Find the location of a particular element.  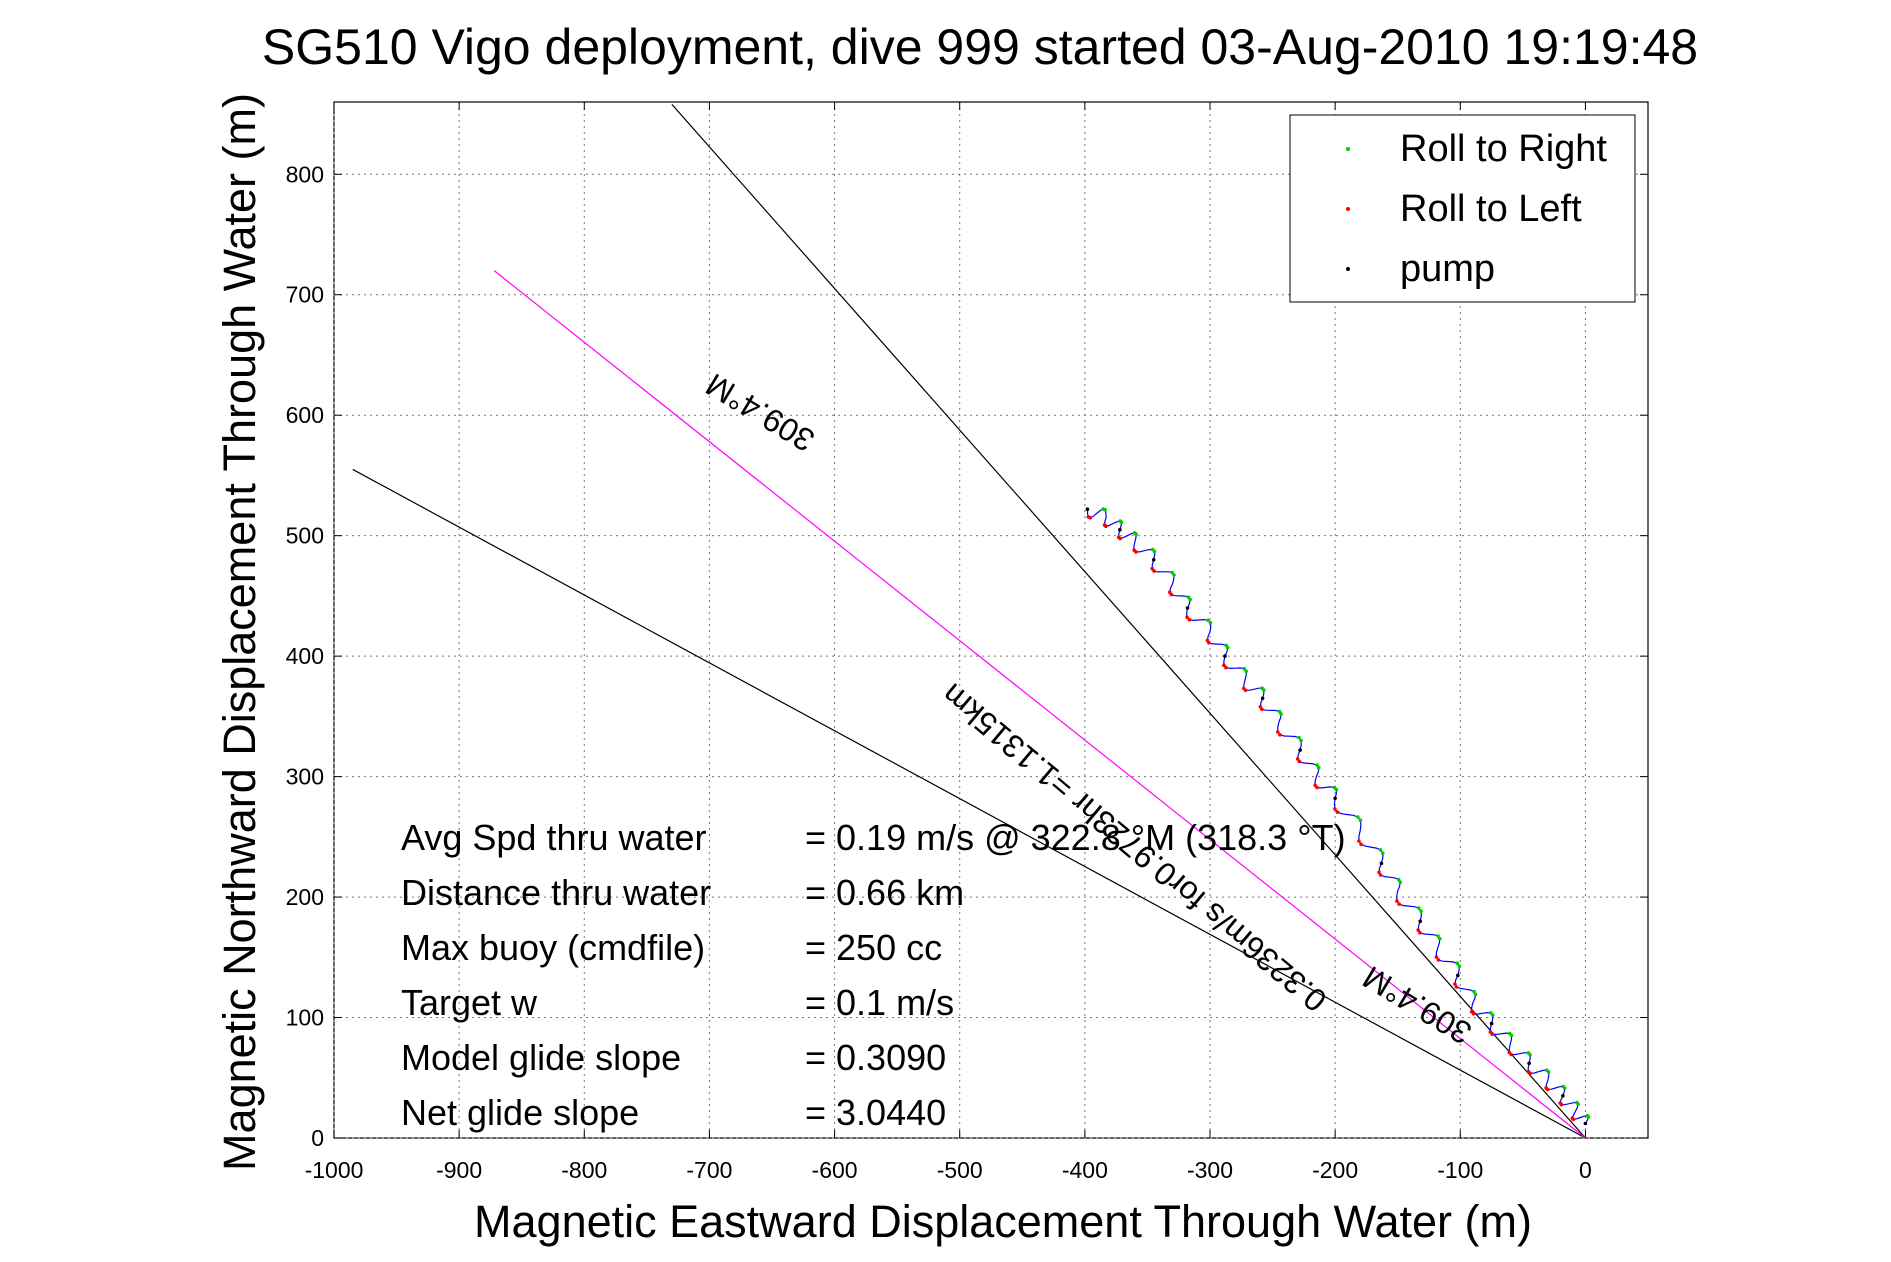

y-tick-label: 800 is located at coordinates (305, 174).